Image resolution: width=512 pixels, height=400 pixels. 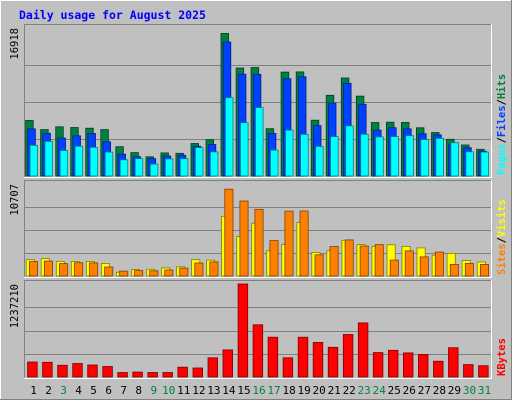 What do you see at coordinates (334, 390) in the screenshot?
I see `x-label-day-21: 21` at bounding box center [334, 390].